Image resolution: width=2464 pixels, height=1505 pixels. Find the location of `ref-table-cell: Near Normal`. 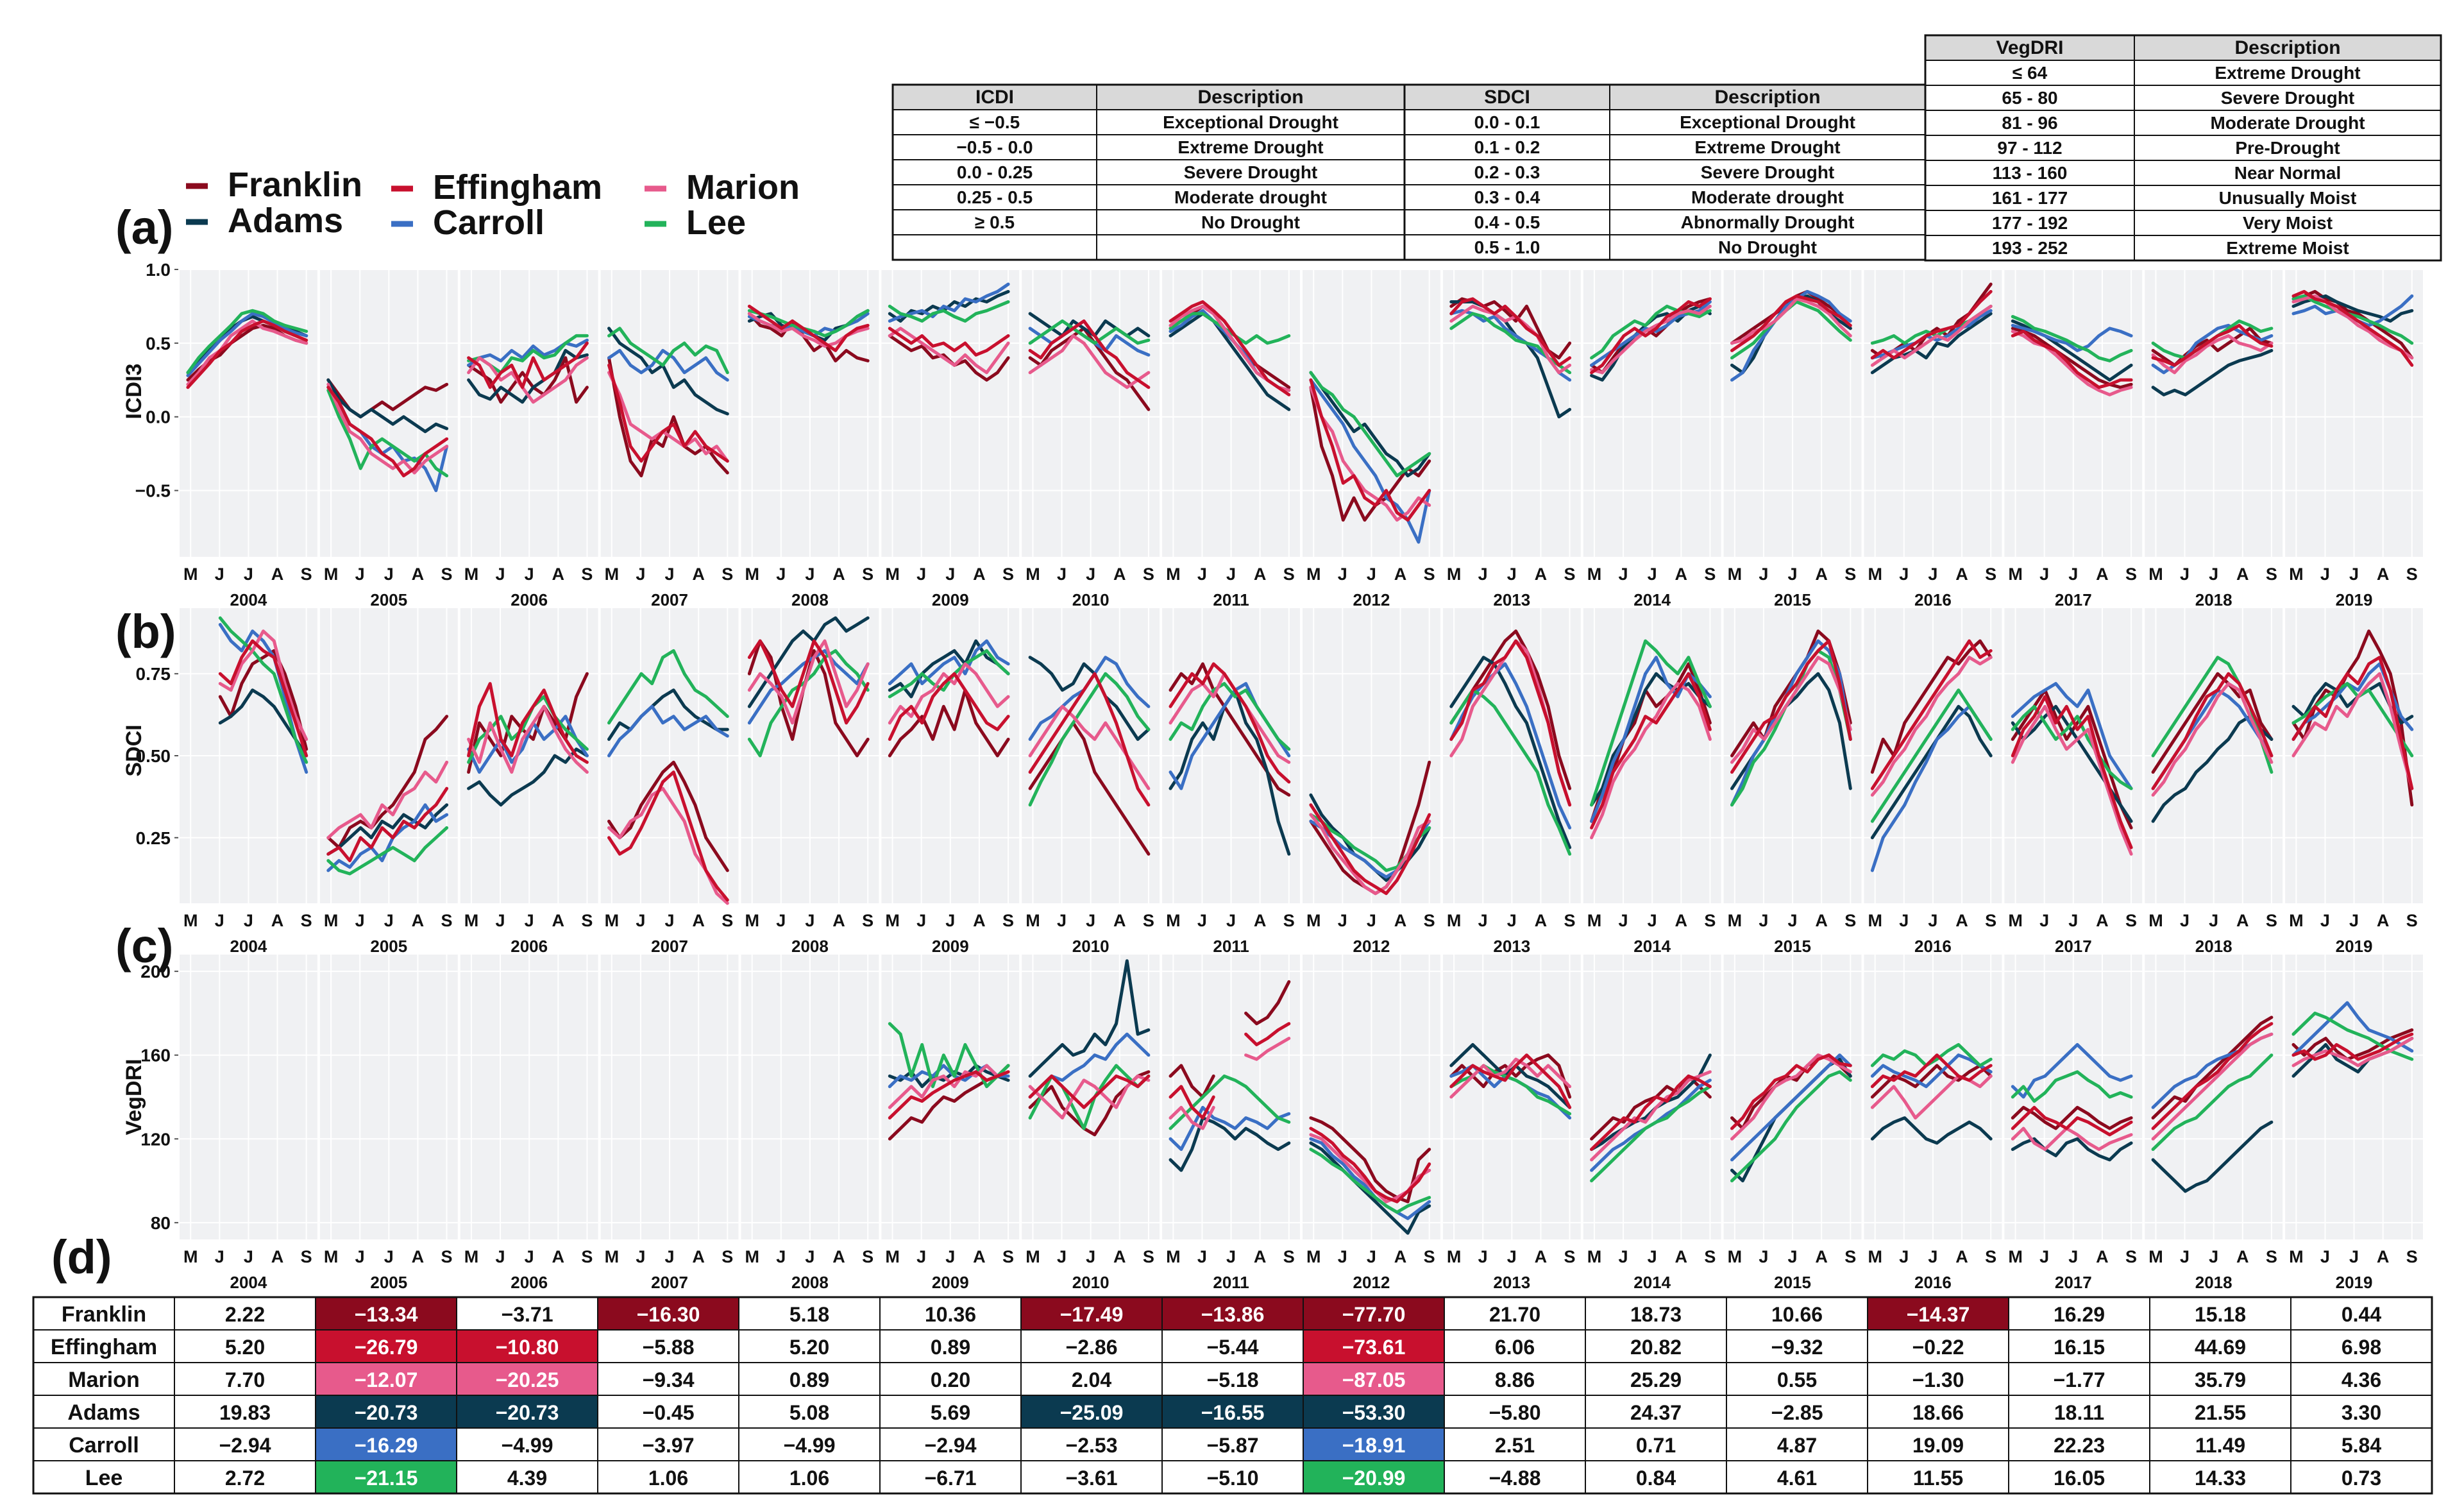

ref-table-cell: Near Normal is located at coordinates (2288, 173).